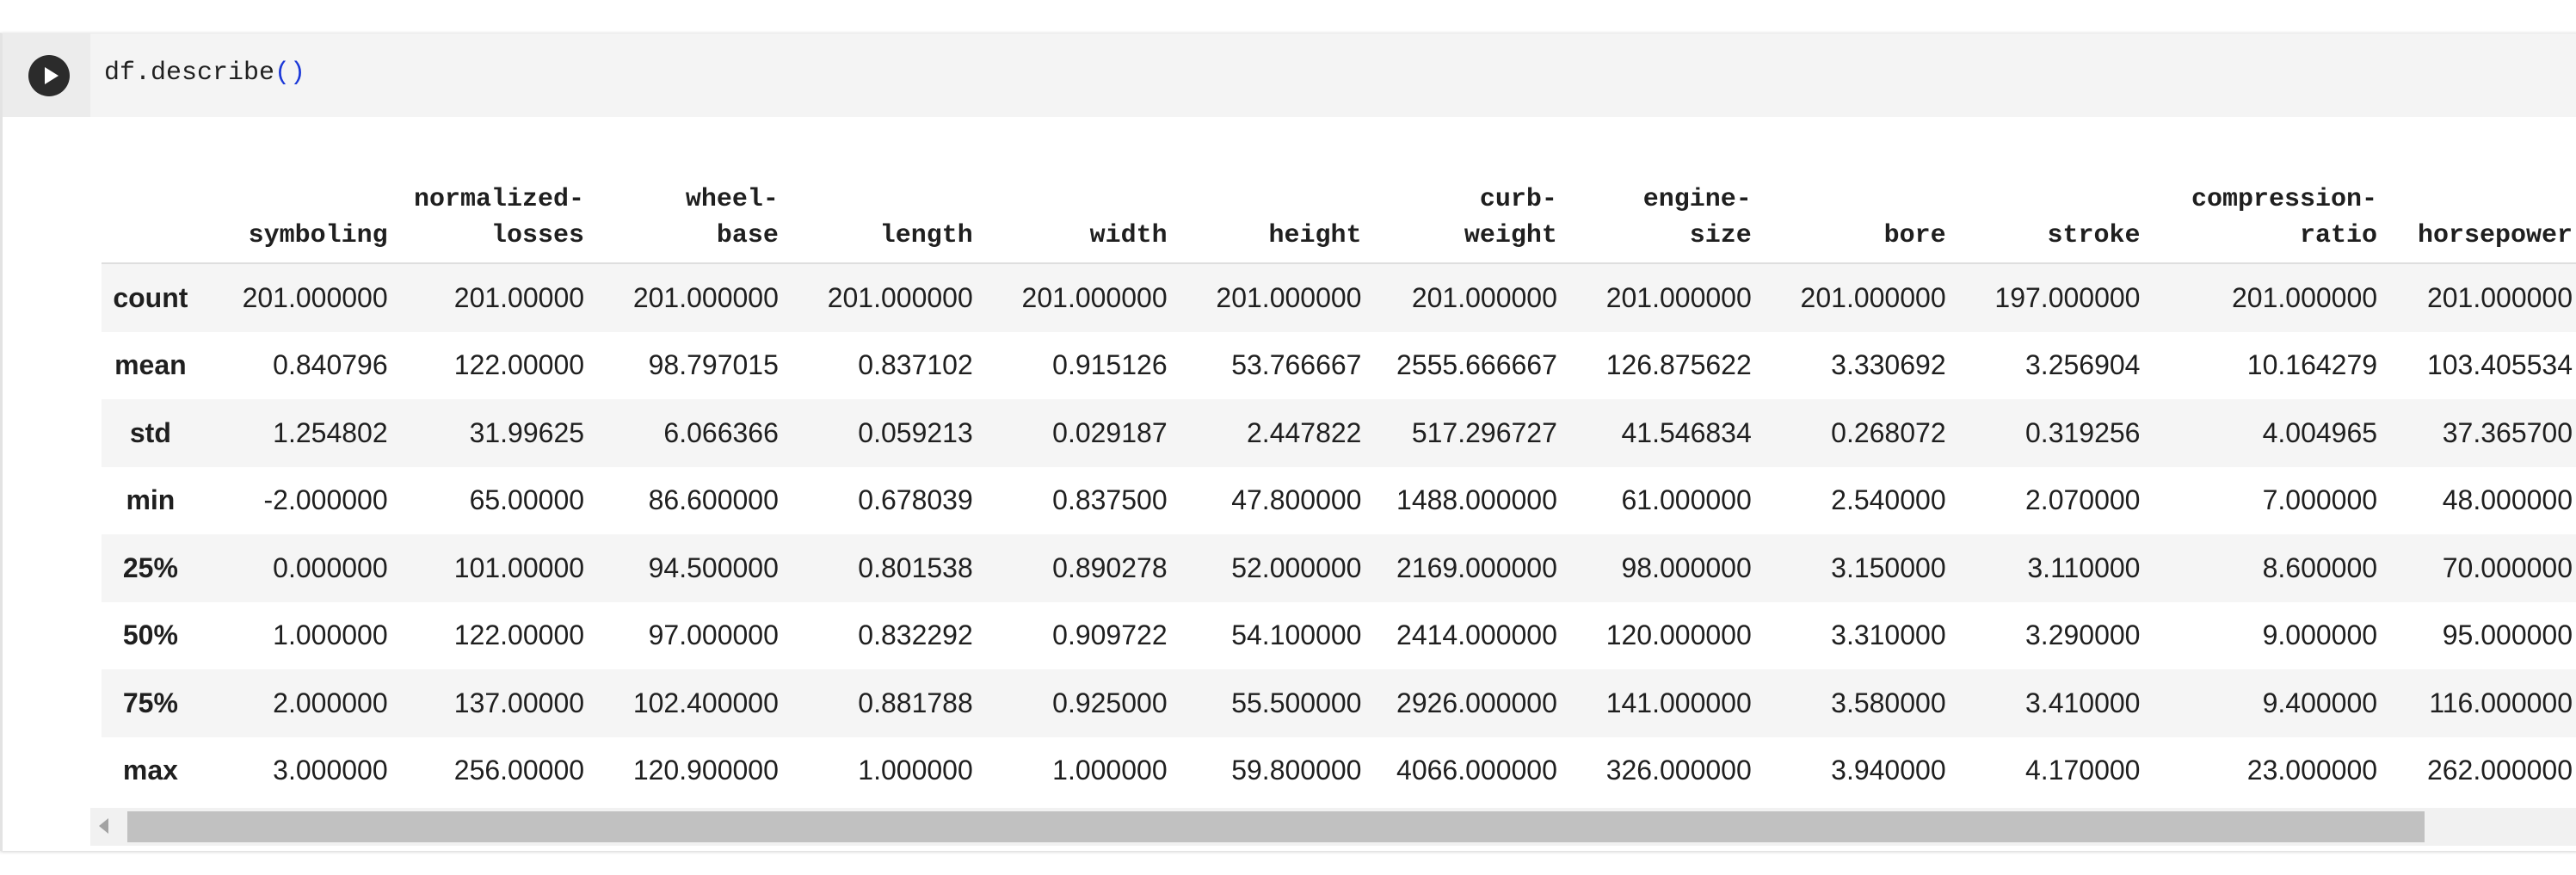 The height and width of the screenshot is (875, 2576). I want to click on column-header-line: symboling, so click(318, 235).